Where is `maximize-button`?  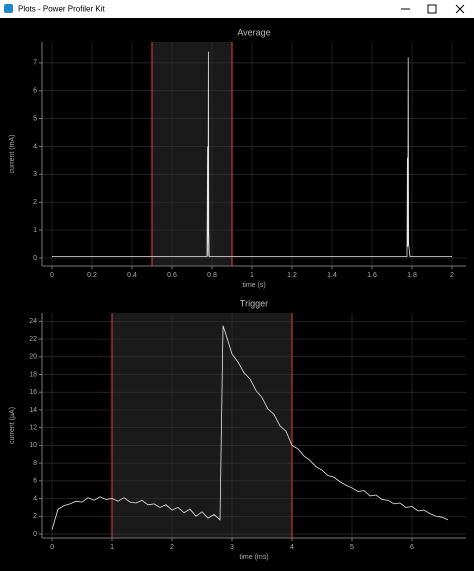
maximize-button is located at coordinates (432, 9).